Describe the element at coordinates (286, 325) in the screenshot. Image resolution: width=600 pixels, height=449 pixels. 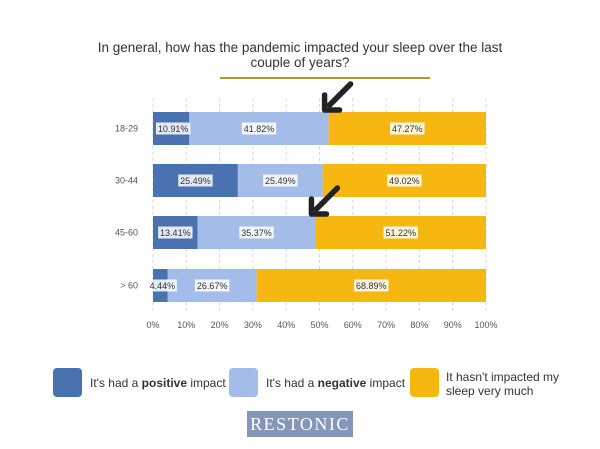
I see `x-tick-label-4: 40%` at that location.